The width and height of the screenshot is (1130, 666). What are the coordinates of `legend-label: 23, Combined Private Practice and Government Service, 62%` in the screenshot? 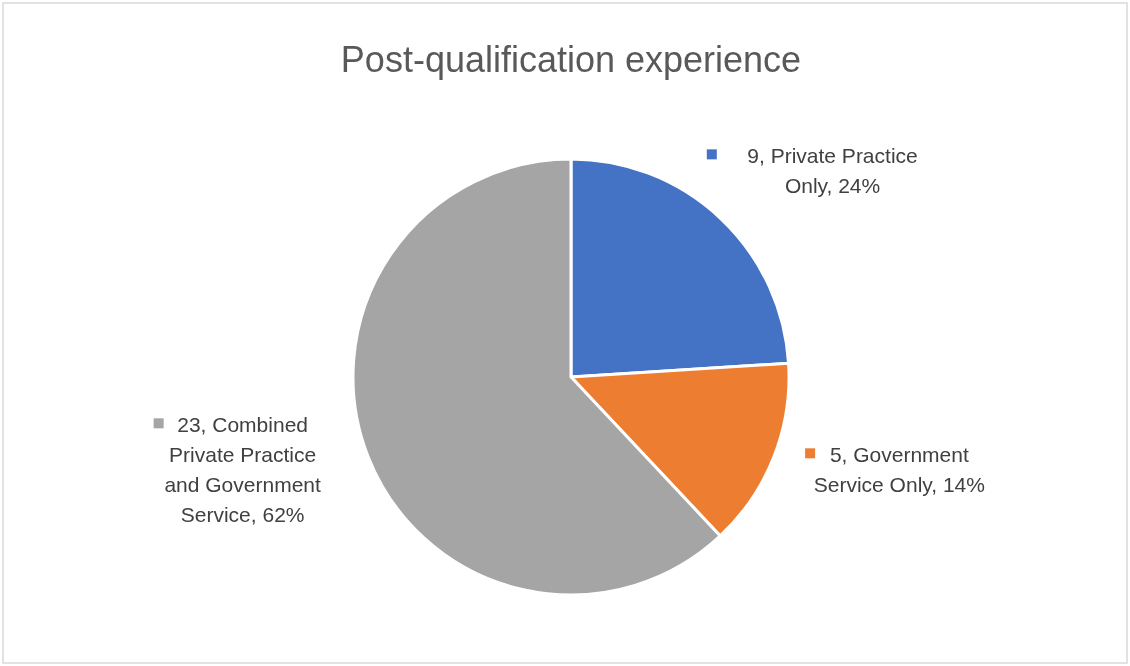 It's located at (243, 470).